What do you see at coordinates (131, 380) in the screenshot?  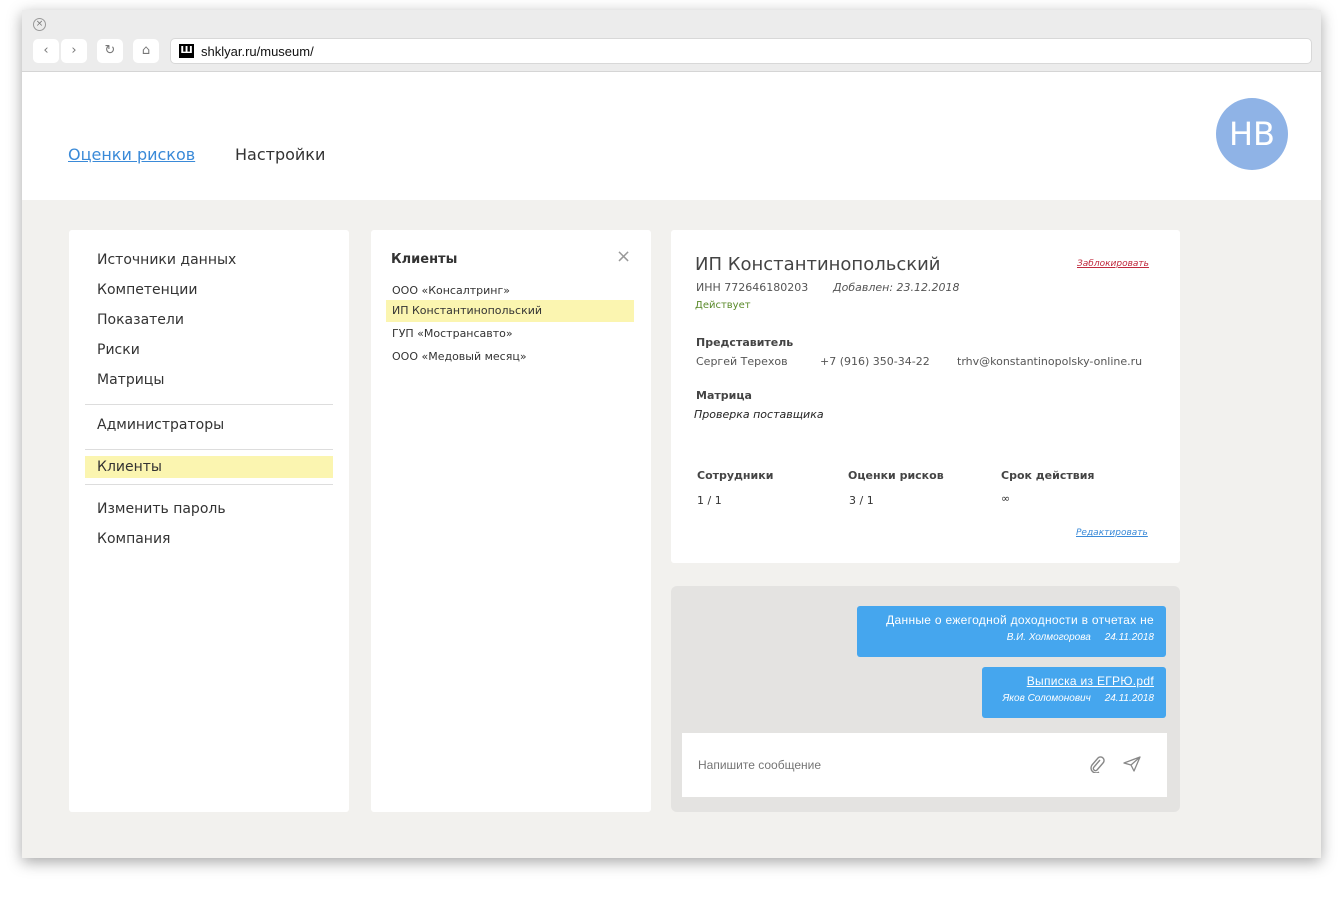 I see `sidebar-item-matrices: Матрицы` at bounding box center [131, 380].